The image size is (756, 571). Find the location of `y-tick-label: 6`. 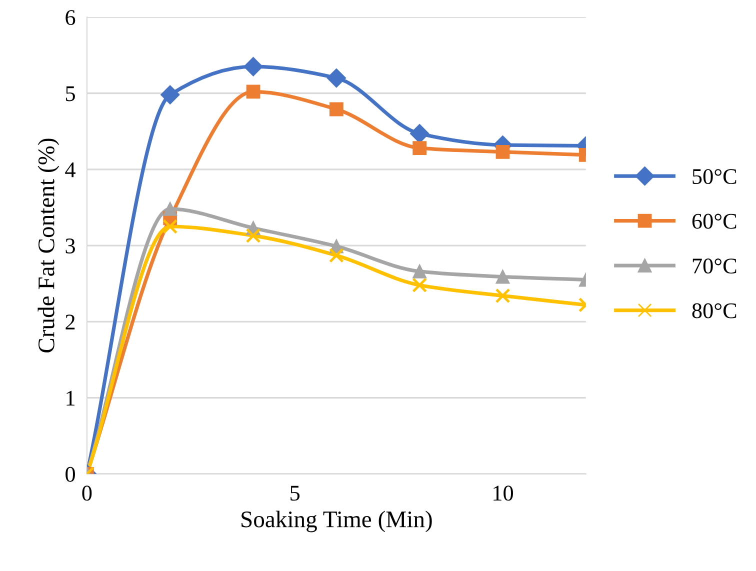

y-tick-label: 6 is located at coordinates (71, 18).